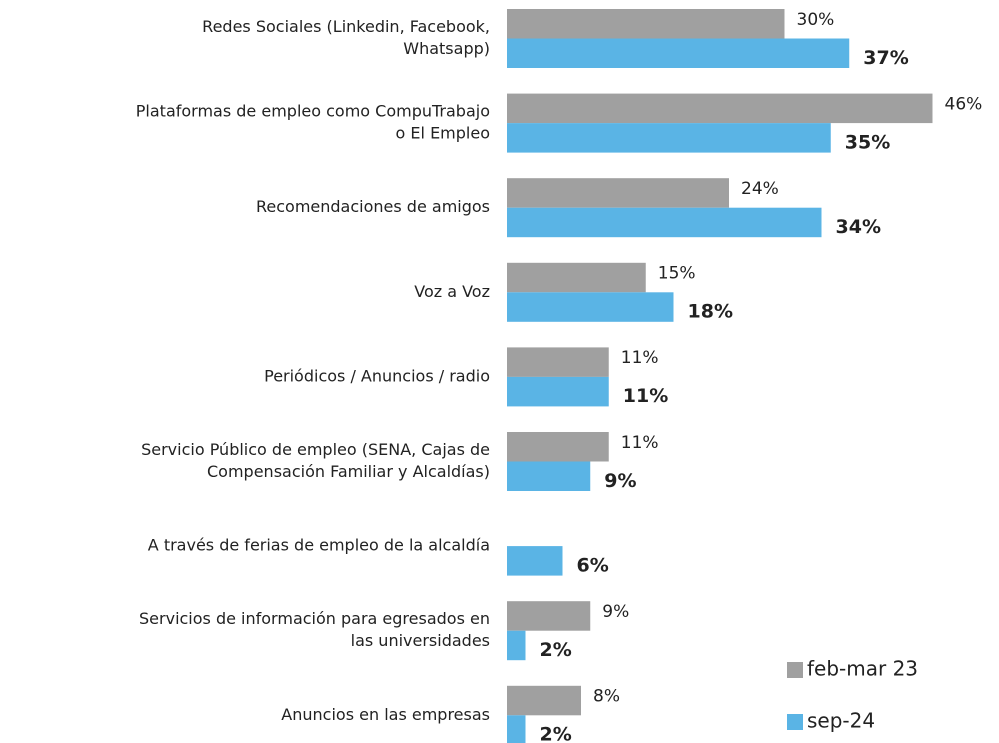 This screenshot has width=999, height=743. What do you see at coordinates (760, 189) in the screenshot?
I see `value-label: 24%` at bounding box center [760, 189].